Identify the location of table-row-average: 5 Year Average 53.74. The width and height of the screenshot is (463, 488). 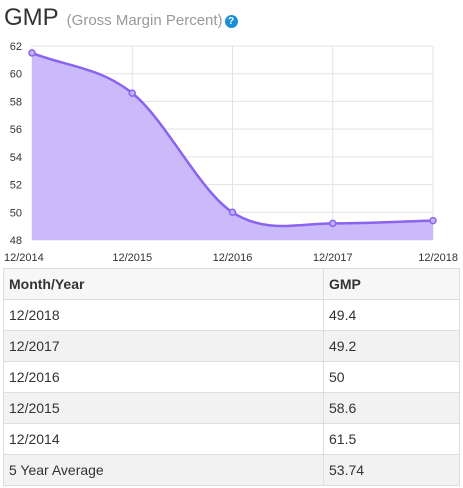
(231, 470).